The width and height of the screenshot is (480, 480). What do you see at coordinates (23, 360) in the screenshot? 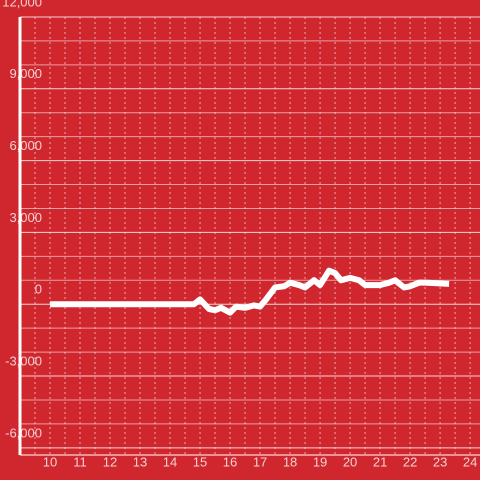
I see `y-tick-label: -3,000` at bounding box center [23, 360].